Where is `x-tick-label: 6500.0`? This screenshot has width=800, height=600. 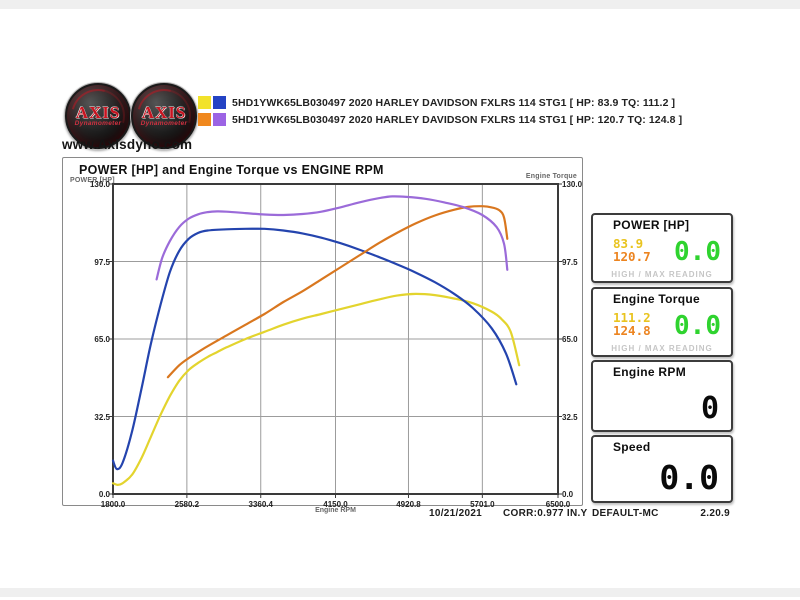
x-tick-label: 6500.0 is located at coordinates (558, 504).